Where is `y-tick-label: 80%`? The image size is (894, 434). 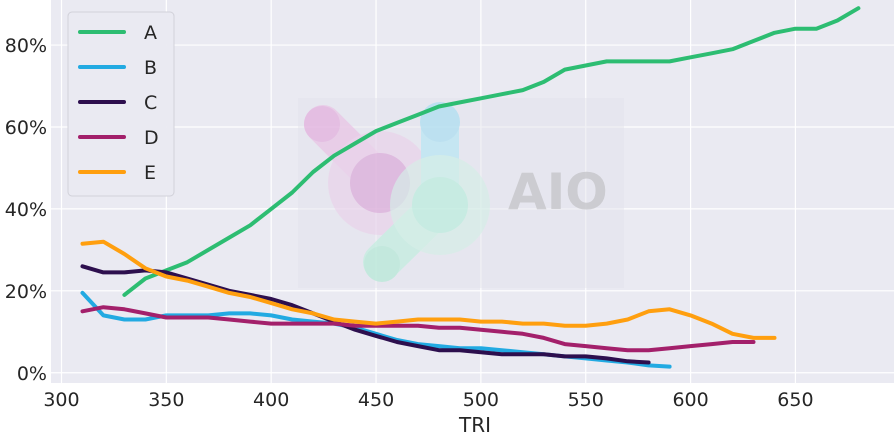
y-tick-label: 80% is located at coordinates (26, 46).